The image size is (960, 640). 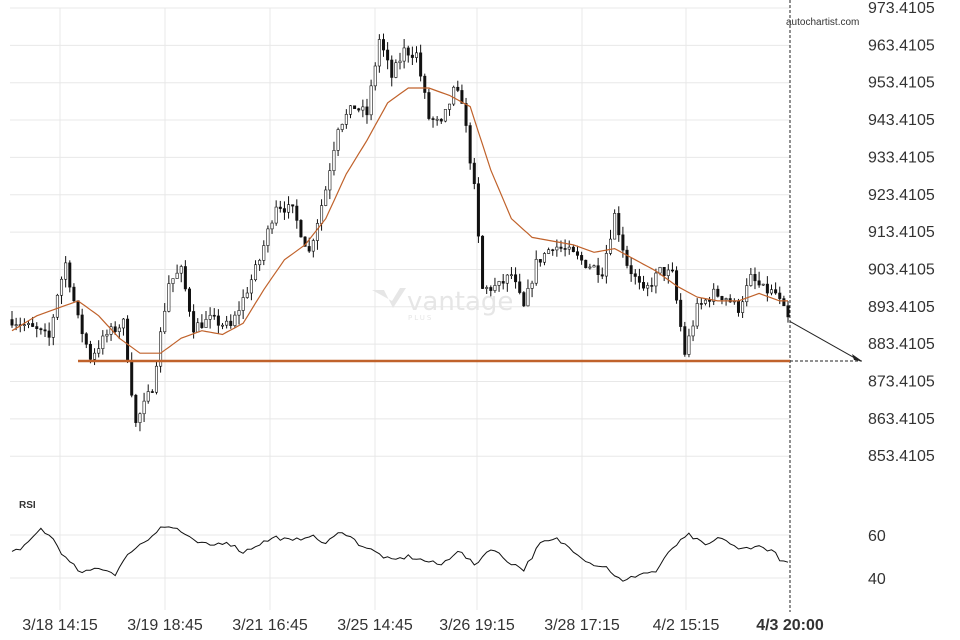 I want to click on forecast-layer, so click(x=825, y=341).